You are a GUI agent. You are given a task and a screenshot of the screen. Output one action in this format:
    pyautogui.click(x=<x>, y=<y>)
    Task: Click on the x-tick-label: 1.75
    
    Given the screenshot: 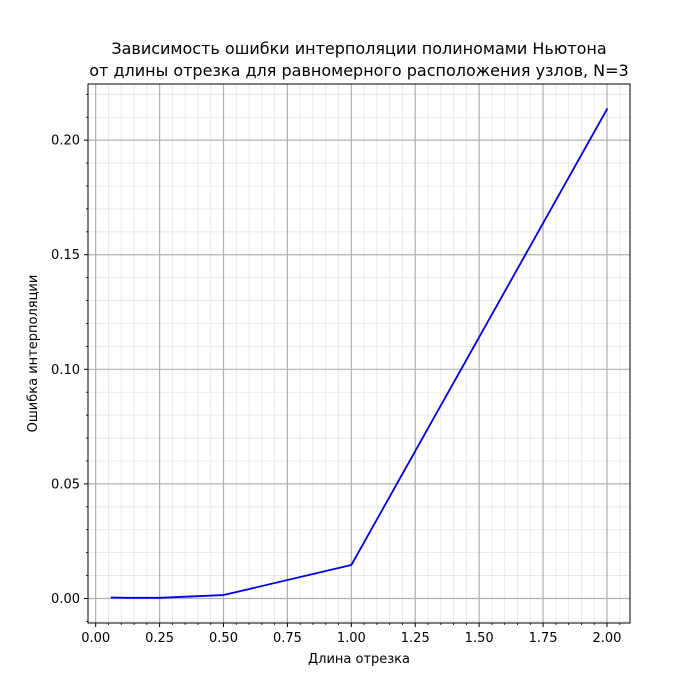 What is the action you would take?
    pyautogui.click(x=543, y=638)
    